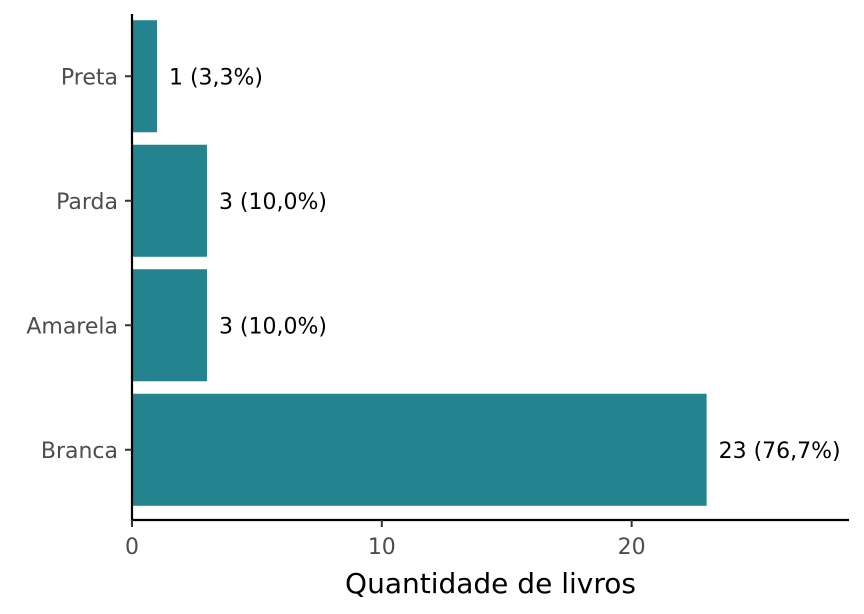  What do you see at coordinates (80, 267) in the screenshot?
I see `y-axis: Branca Amarela Parda Preta` at bounding box center [80, 267].